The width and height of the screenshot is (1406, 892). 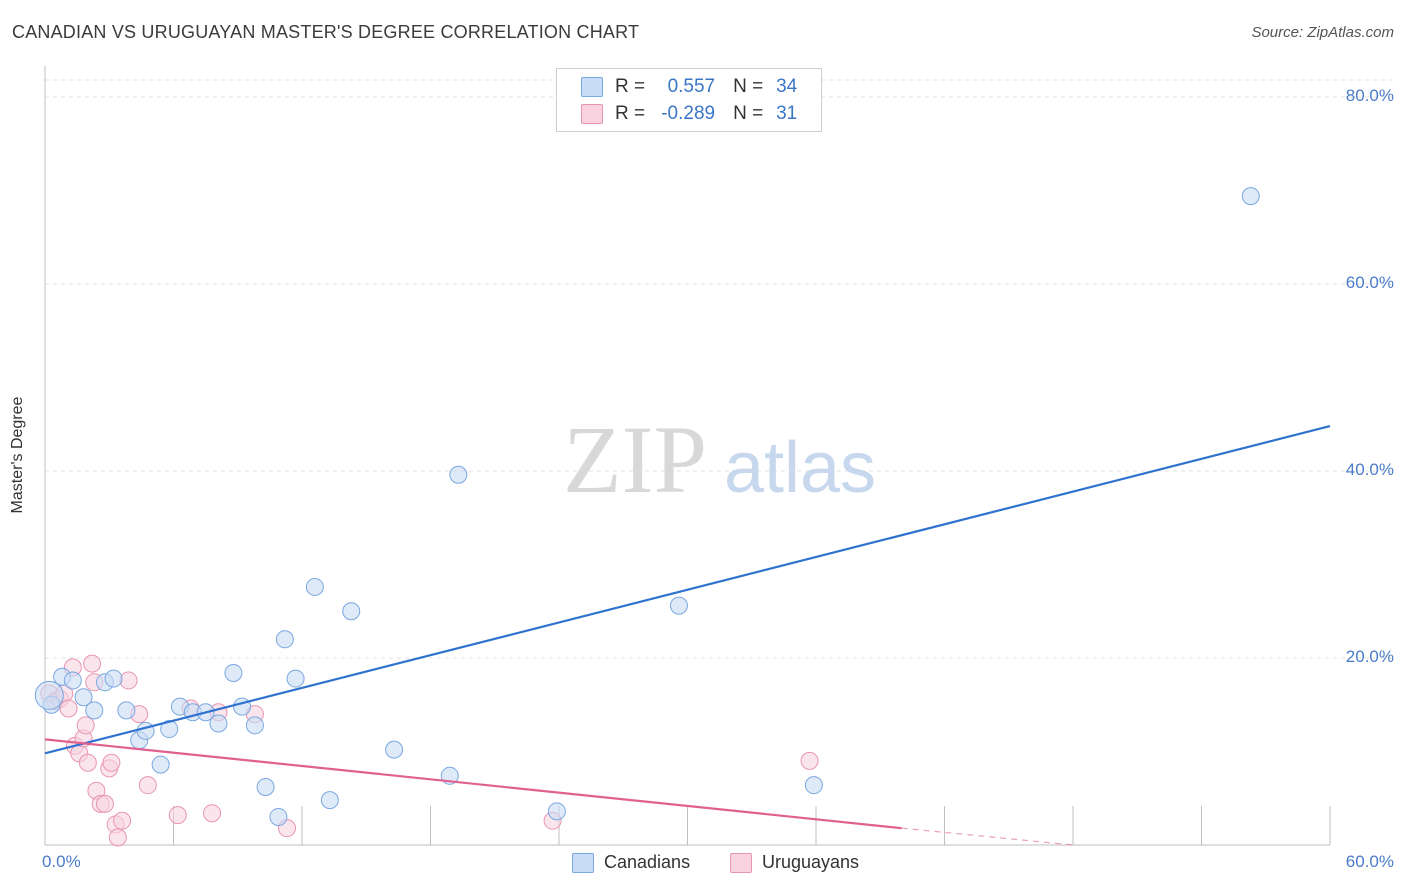 I want to click on legend-row-canadians: R = 0.557 N = 34, so click(x=689, y=87).